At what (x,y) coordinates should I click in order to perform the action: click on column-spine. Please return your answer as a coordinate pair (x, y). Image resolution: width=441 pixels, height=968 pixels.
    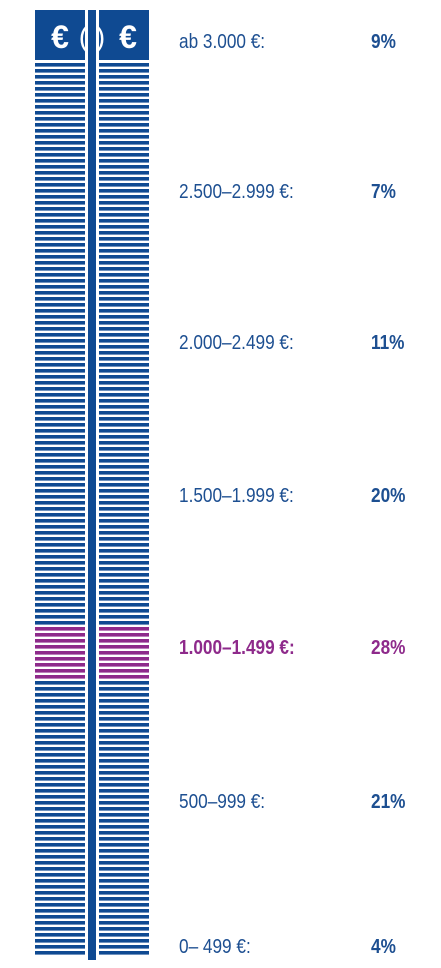
    Looking at the image, I should click on (92, 485).